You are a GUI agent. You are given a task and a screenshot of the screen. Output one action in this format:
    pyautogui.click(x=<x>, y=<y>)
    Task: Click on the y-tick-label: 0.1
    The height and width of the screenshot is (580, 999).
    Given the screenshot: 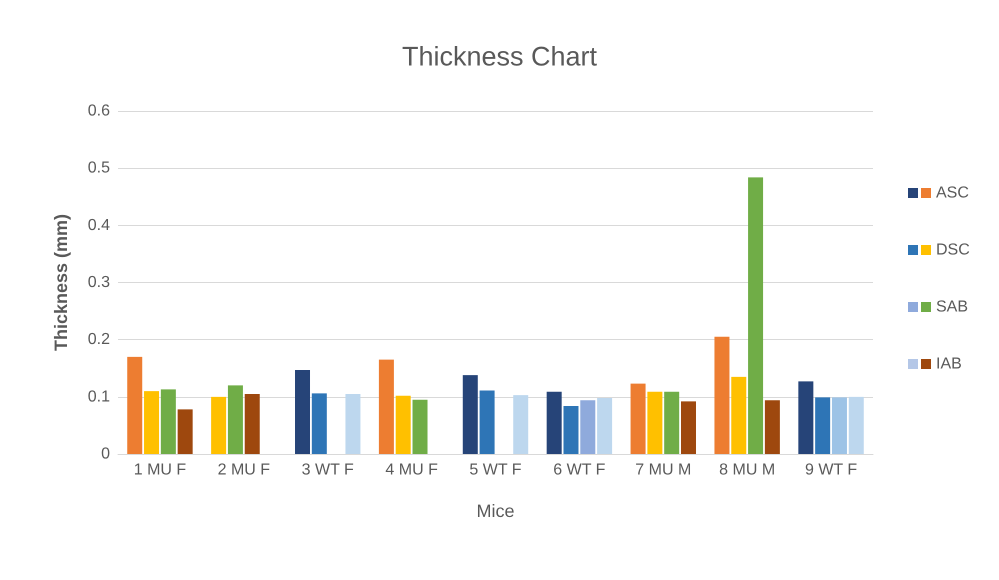 What is the action you would take?
    pyautogui.click(x=99, y=397)
    